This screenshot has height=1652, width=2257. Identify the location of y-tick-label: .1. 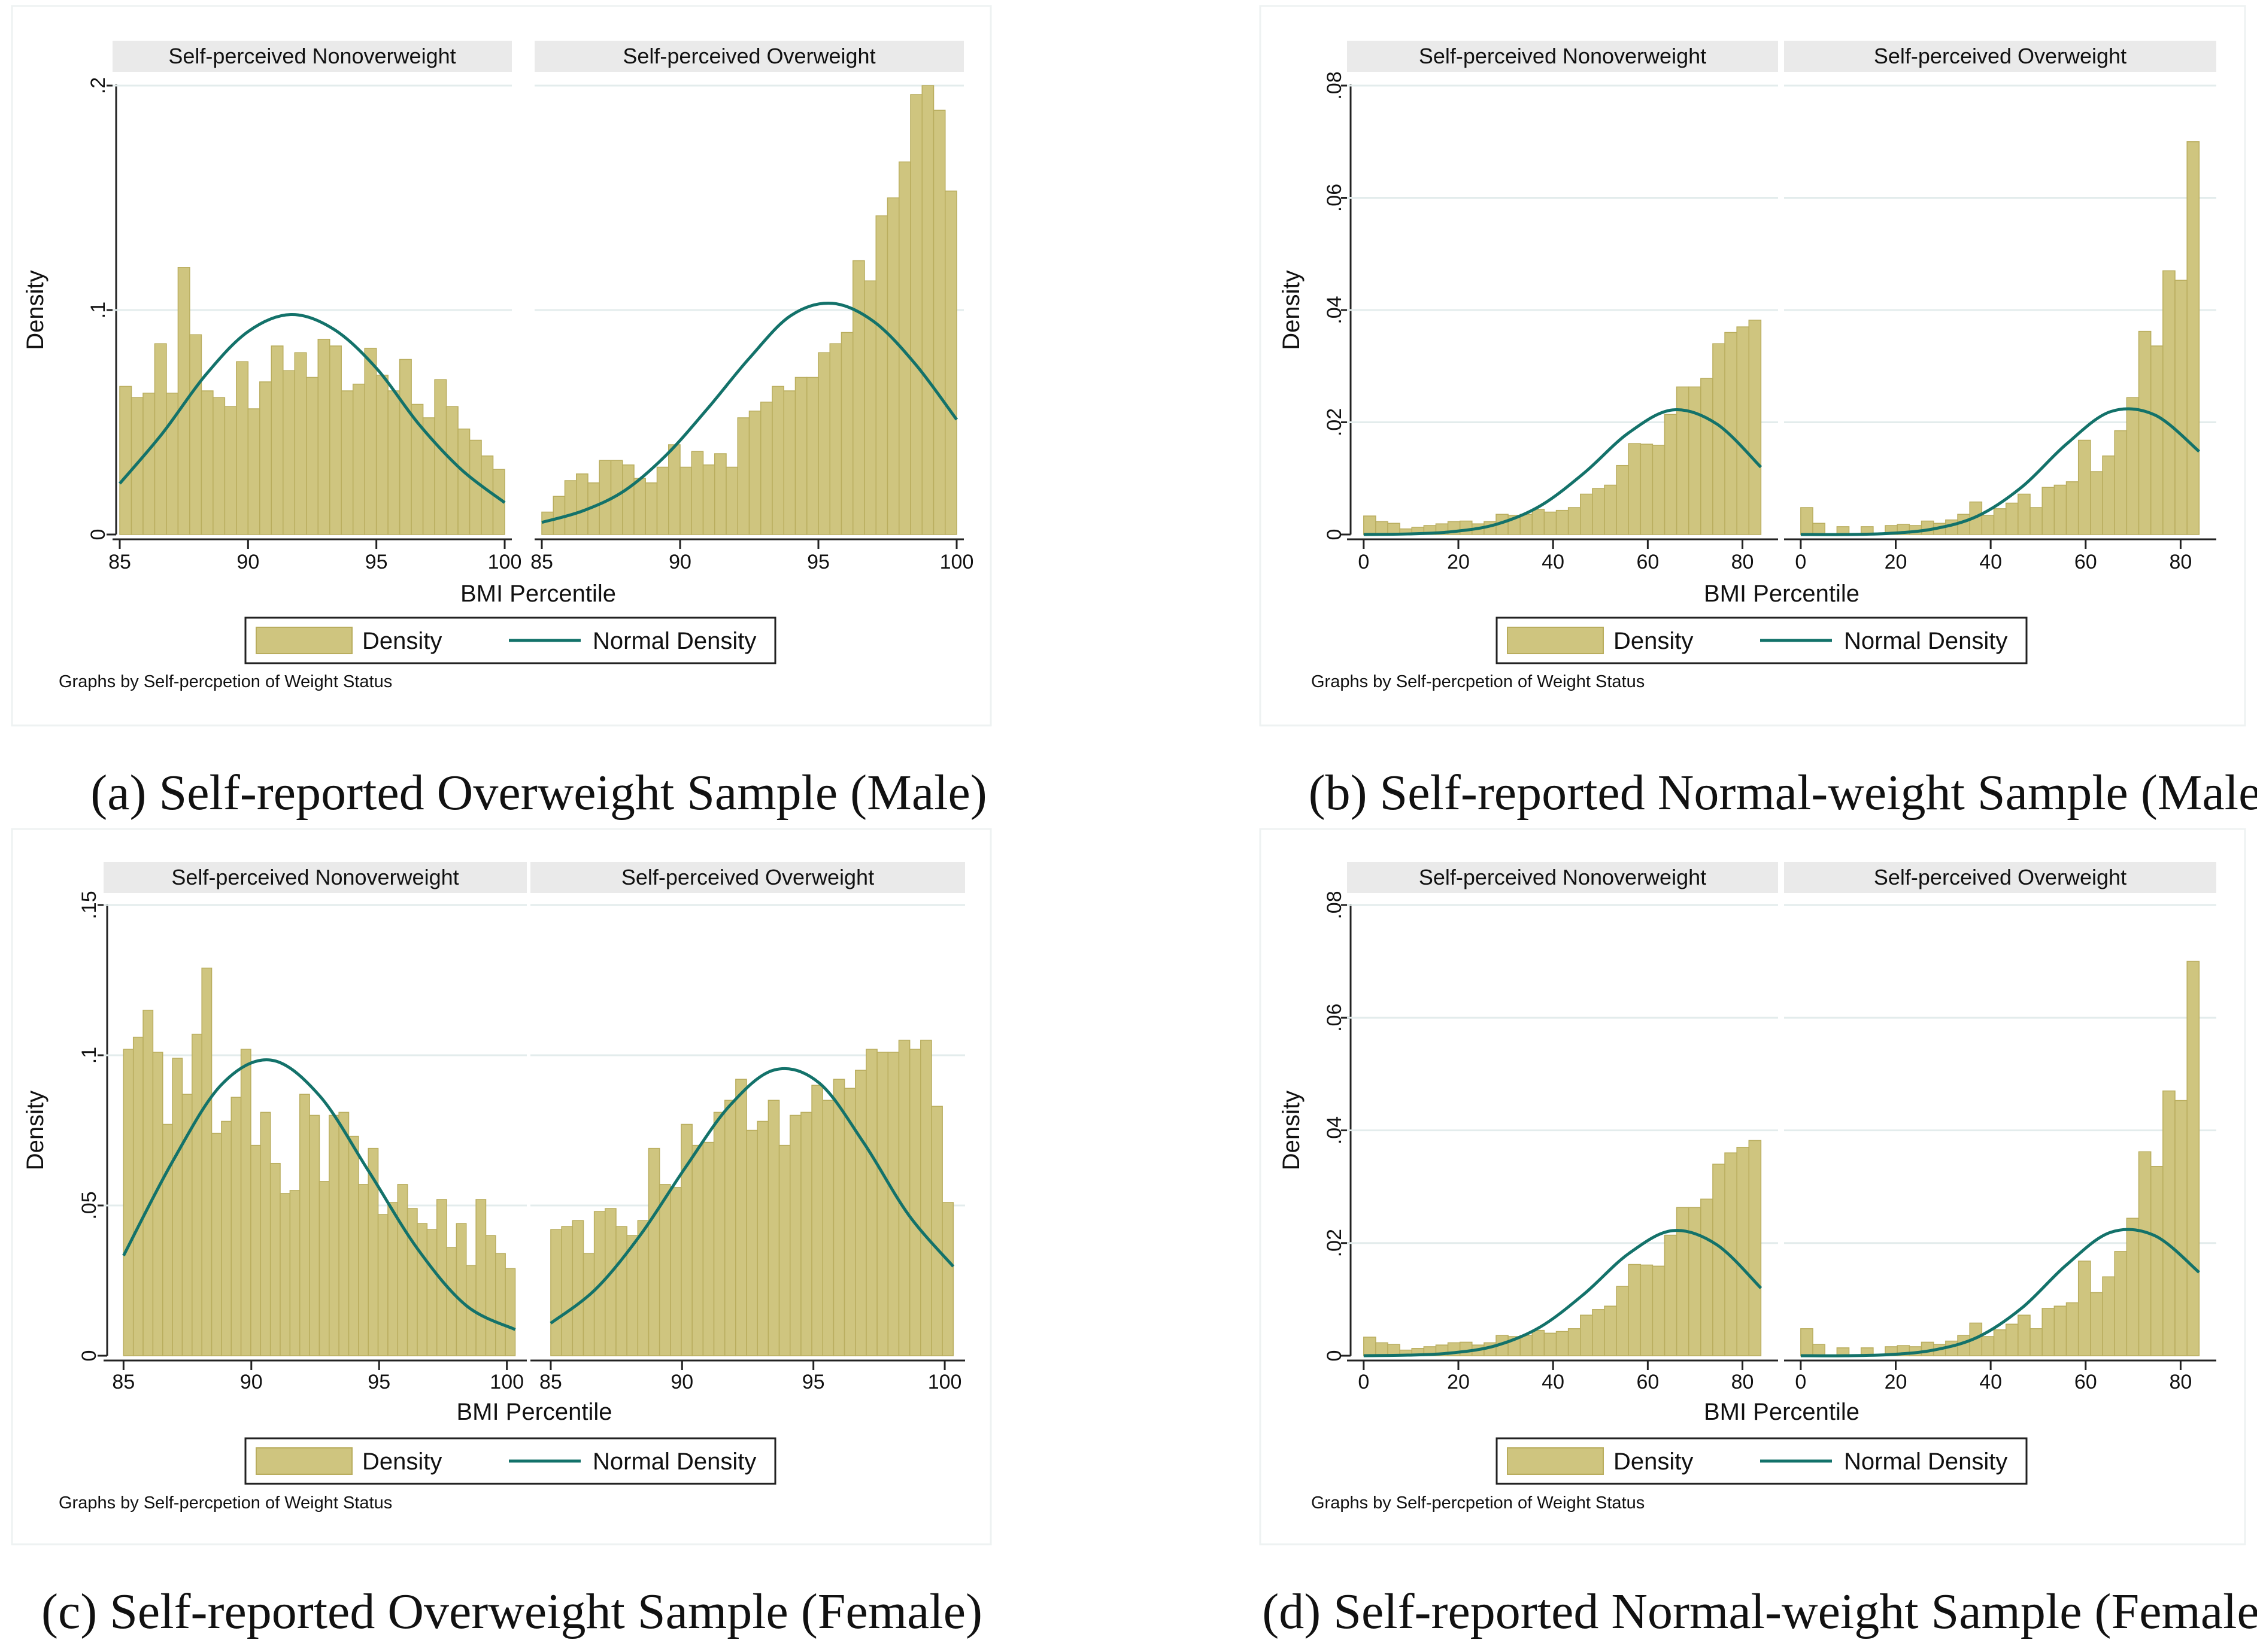
(98, 310).